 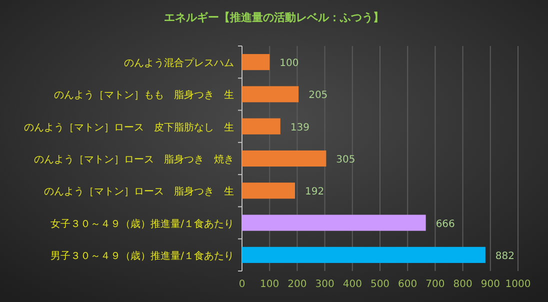 What do you see at coordinates (297, 284) in the screenshot?
I see `x-tick-label: 200` at bounding box center [297, 284].